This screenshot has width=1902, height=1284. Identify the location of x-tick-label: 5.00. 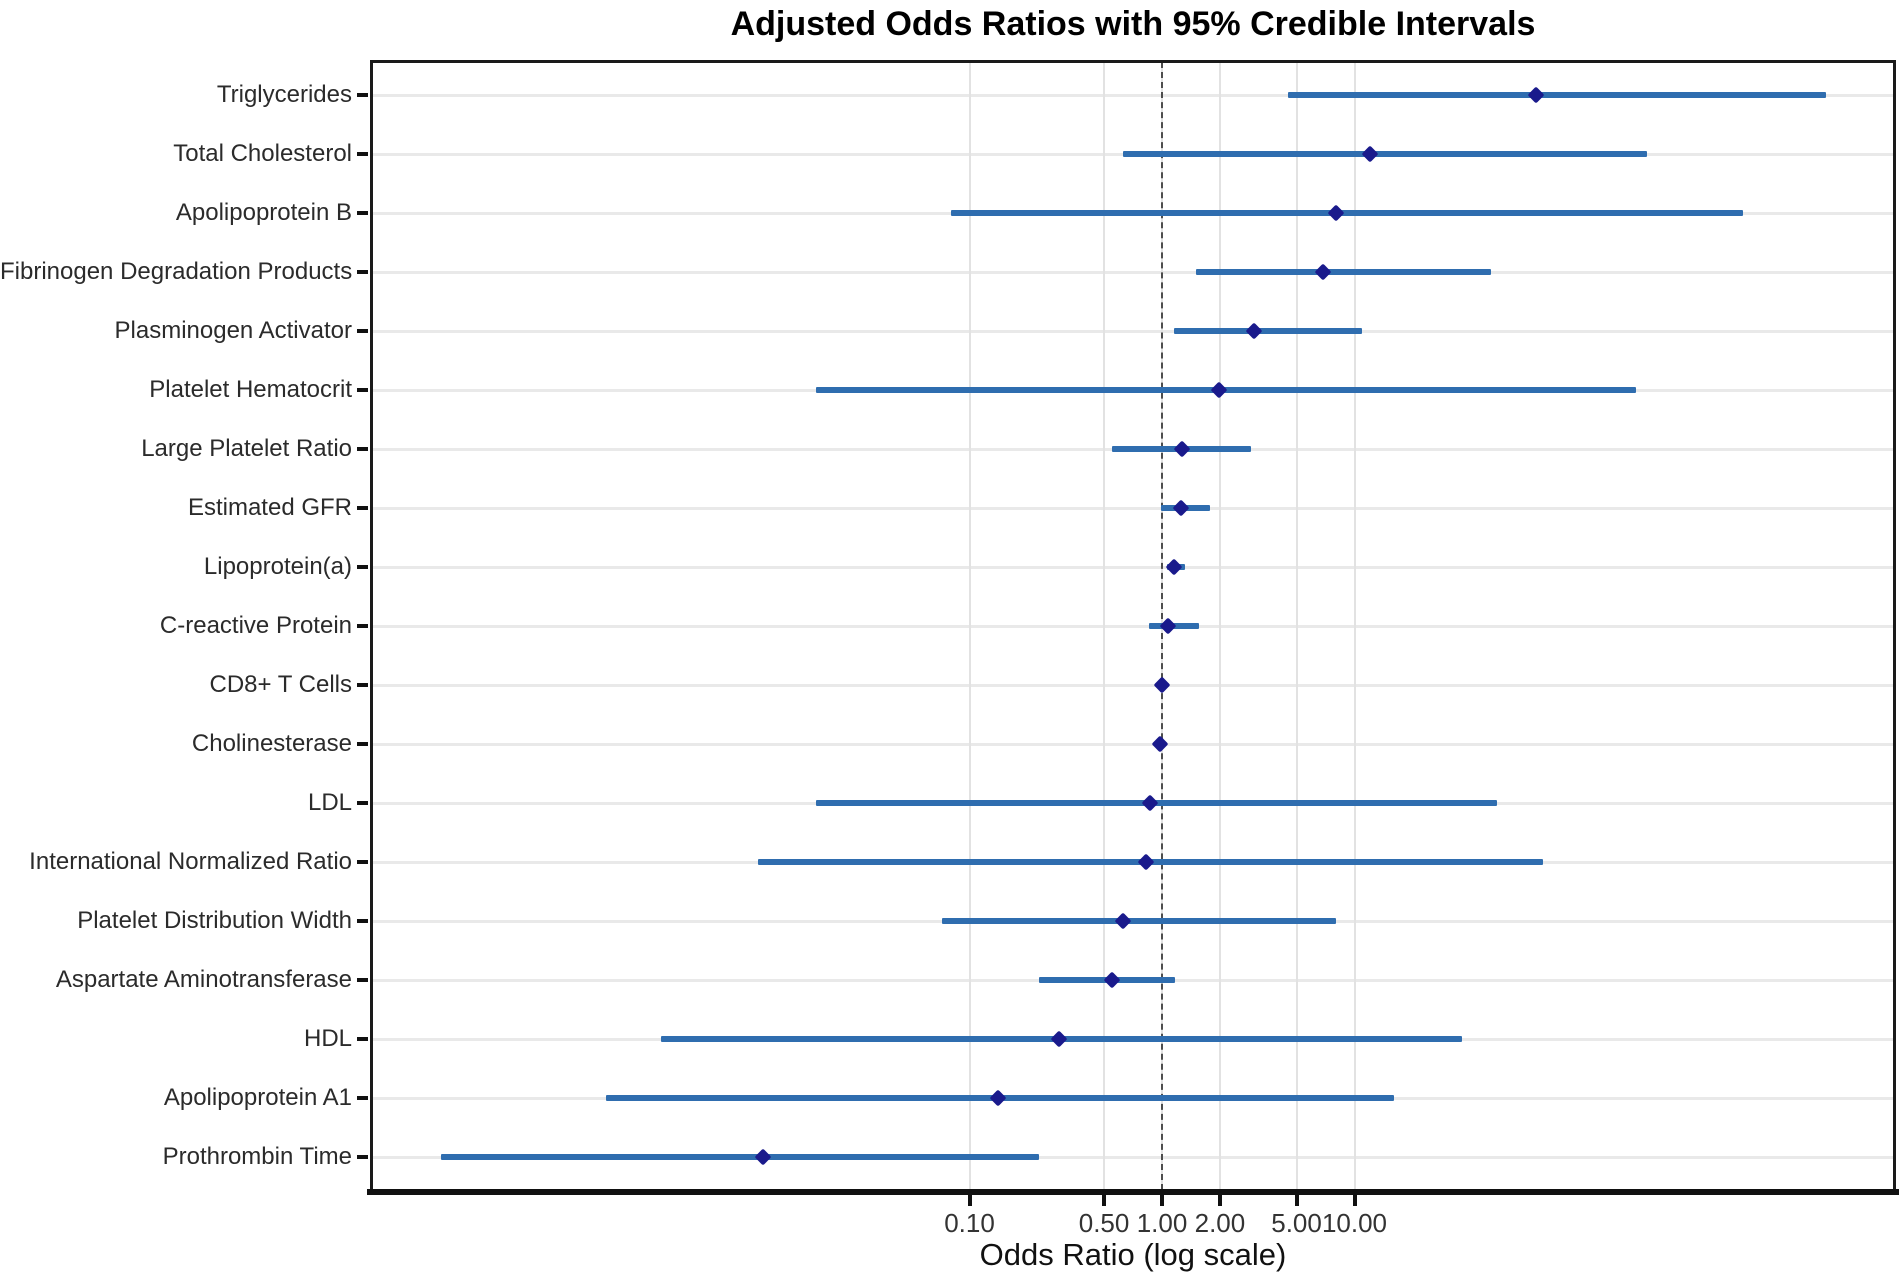
(1296, 1223).